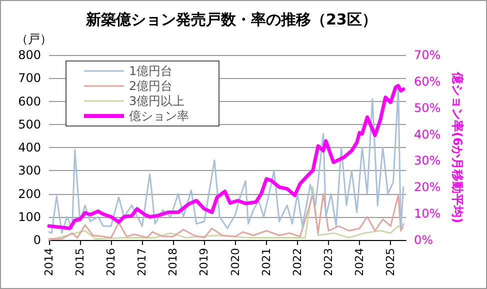  Describe the element at coordinates (111, 262) in the screenshot. I see `x-tick-label: 2016` at that location.